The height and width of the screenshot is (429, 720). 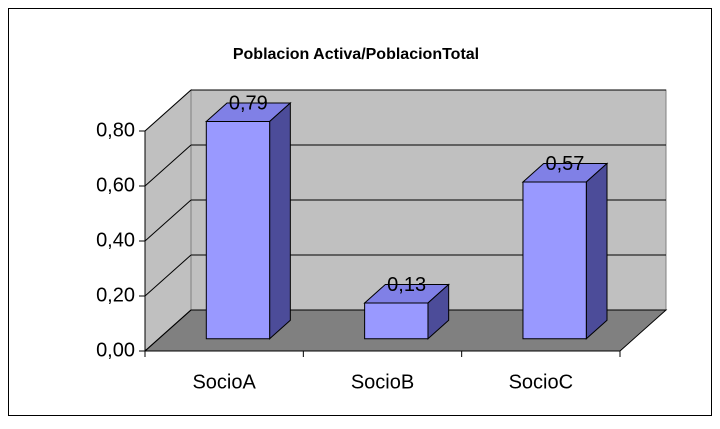 I want to click on y-tick-label: 0,80, so click(x=115, y=130).